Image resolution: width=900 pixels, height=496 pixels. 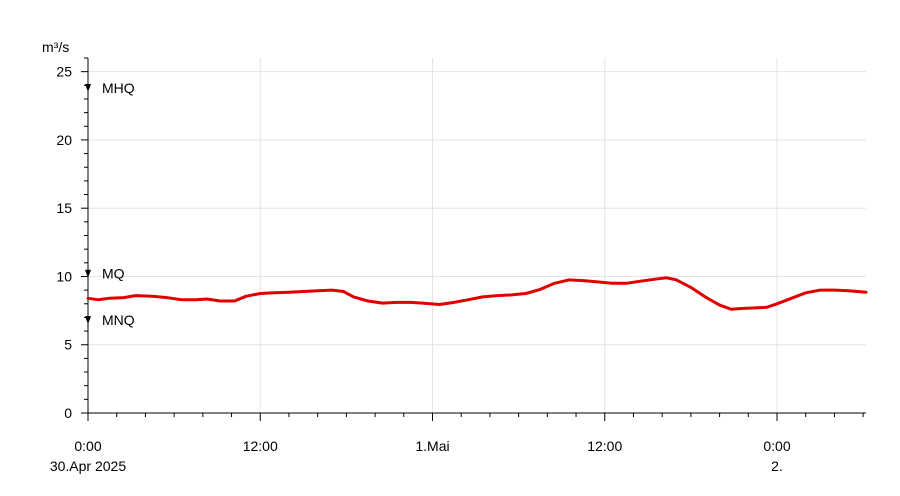 What do you see at coordinates (113, 274) in the screenshot?
I see `reference-label-mq: MQ` at bounding box center [113, 274].